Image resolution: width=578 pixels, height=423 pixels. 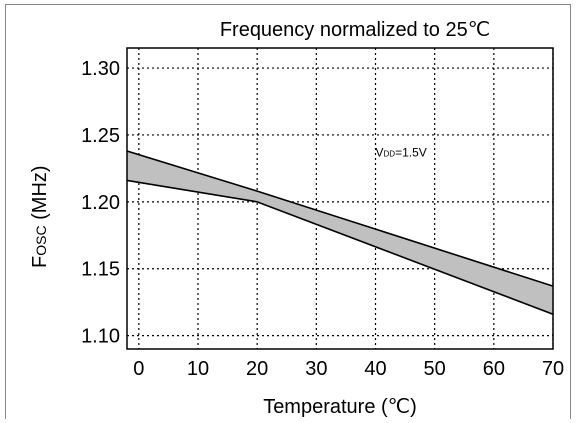 What do you see at coordinates (390, 153) in the screenshot?
I see `vdd-annotation-sub: DD` at bounding box center [390, 153].